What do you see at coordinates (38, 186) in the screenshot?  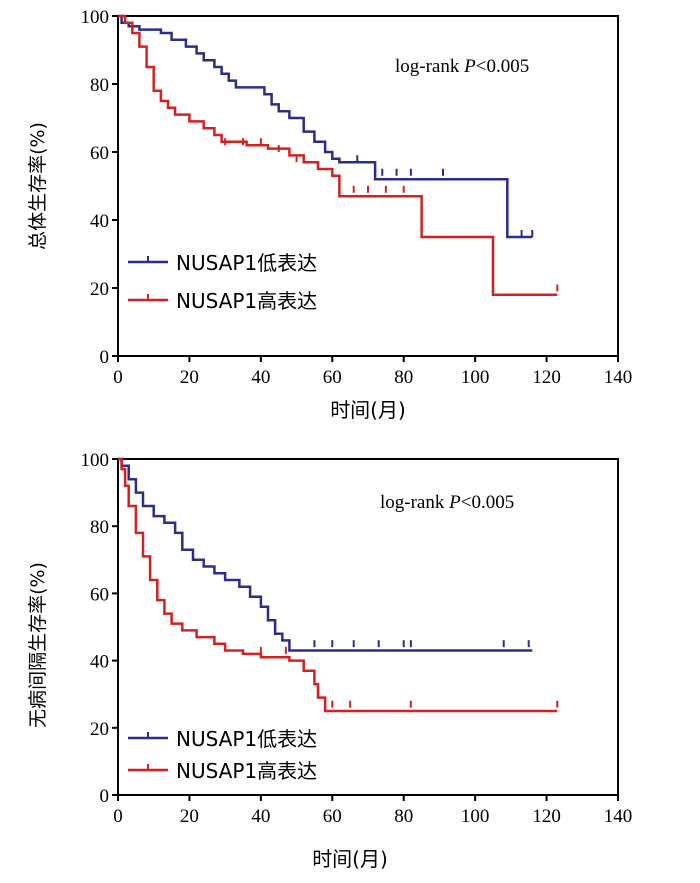 I see `y-axis-title: 总体生存率(%)` at bounding box center [38, 186].